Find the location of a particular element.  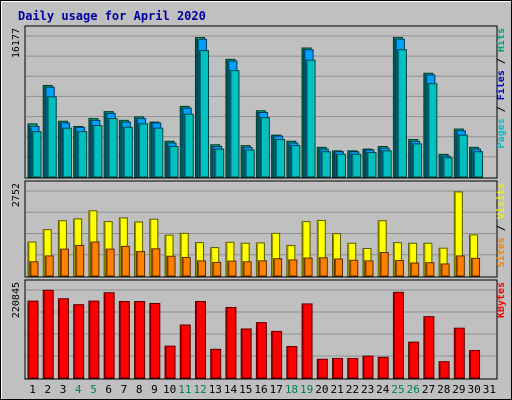

x-tick-label-18: 18 is located at coordinates (291, 389).